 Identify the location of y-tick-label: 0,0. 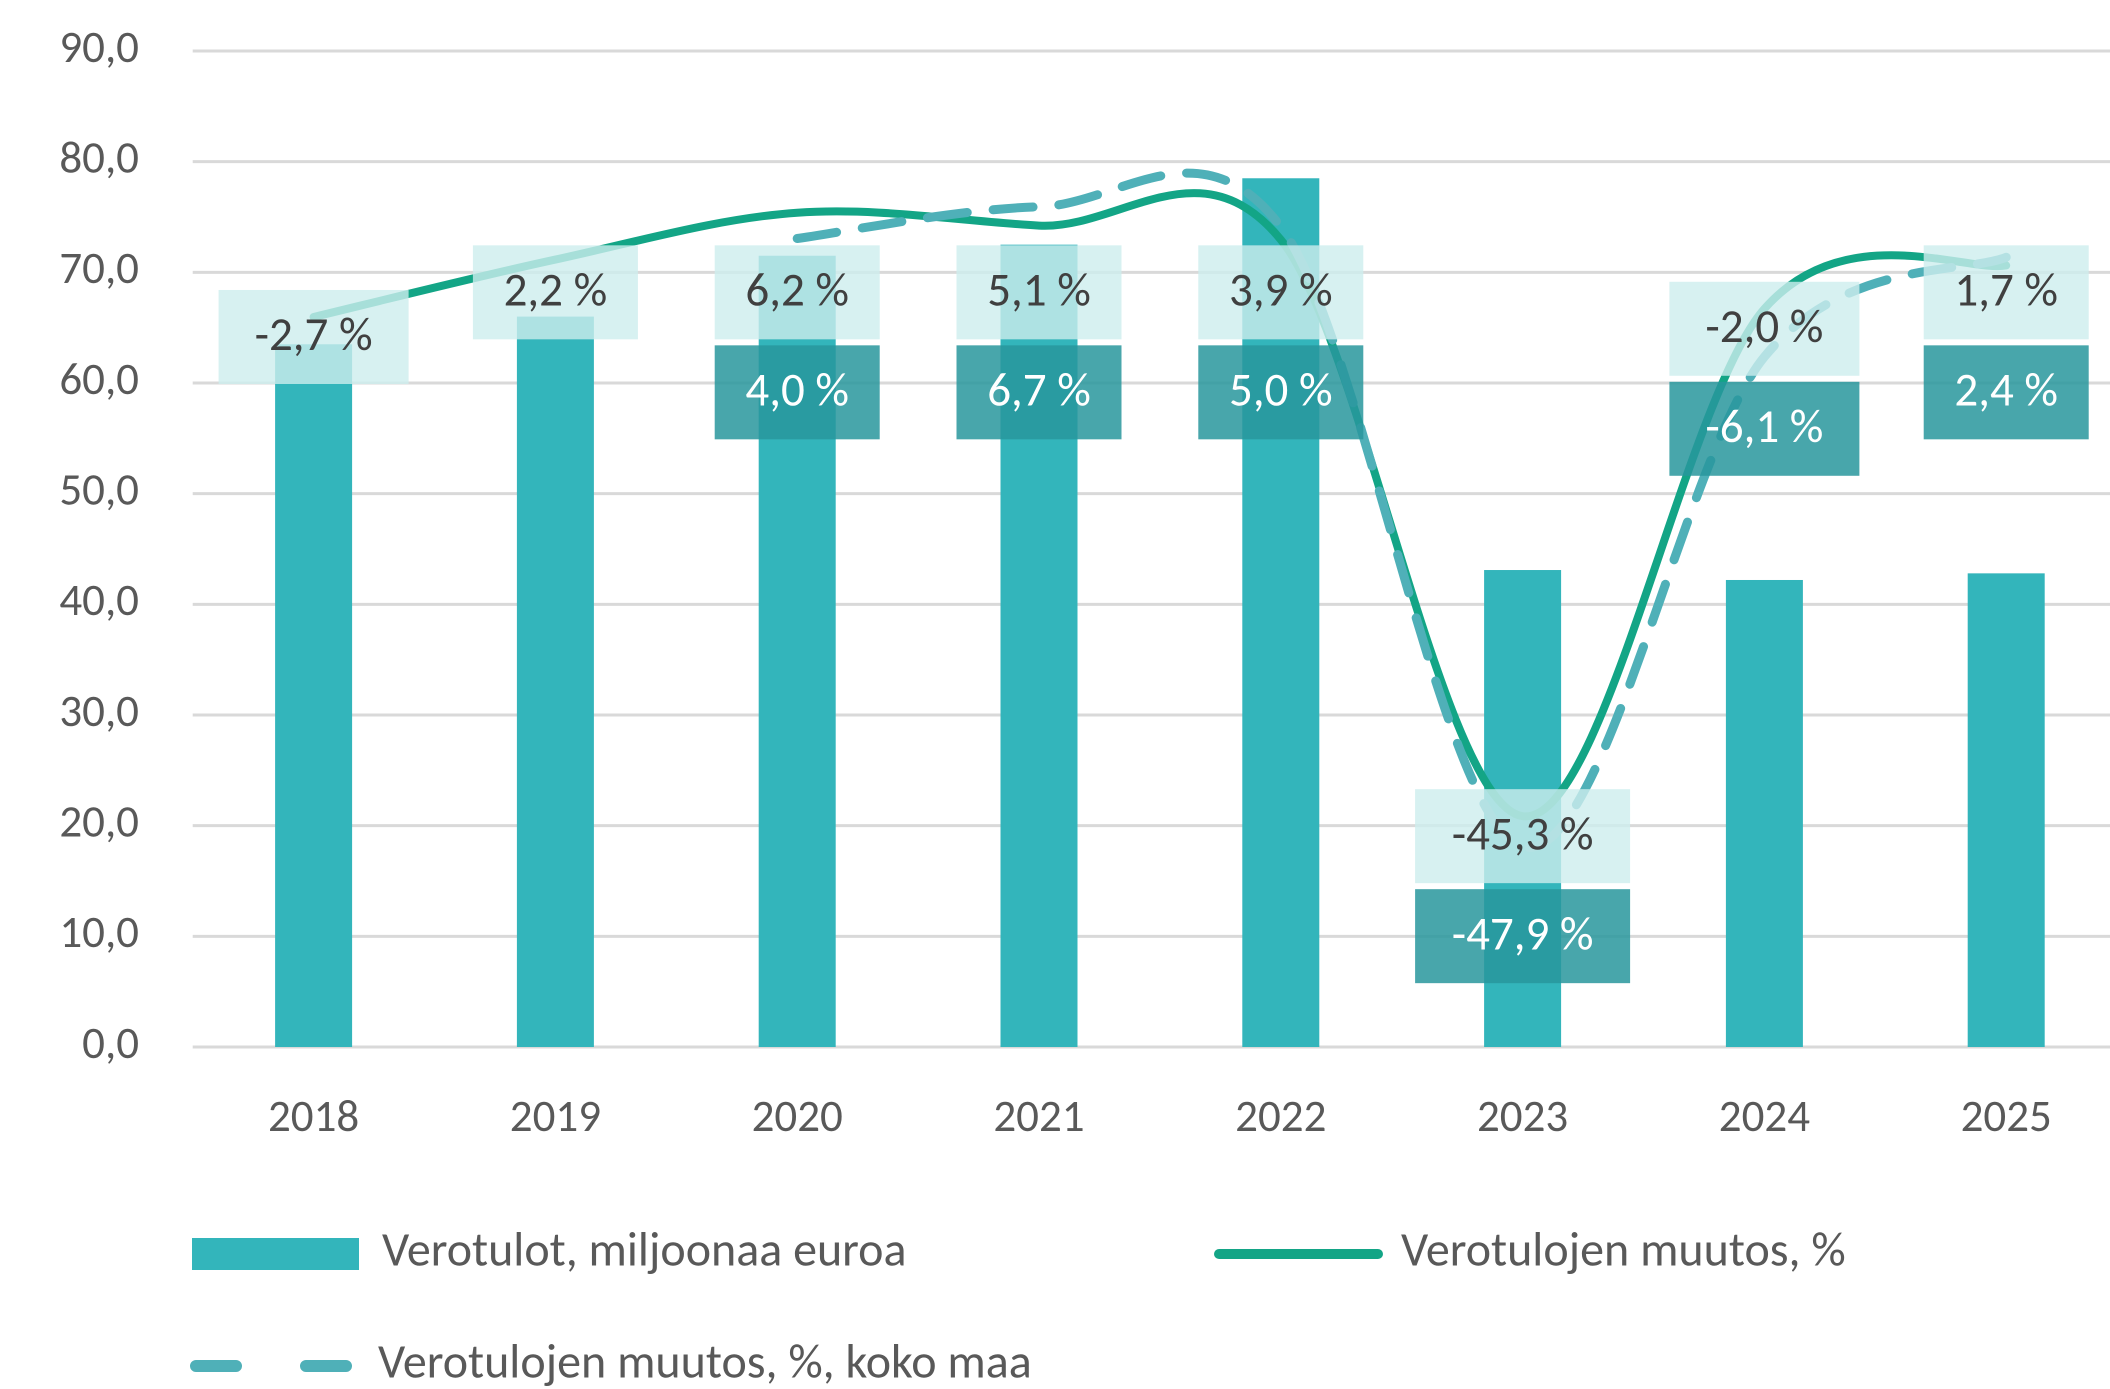
(110, 1043).